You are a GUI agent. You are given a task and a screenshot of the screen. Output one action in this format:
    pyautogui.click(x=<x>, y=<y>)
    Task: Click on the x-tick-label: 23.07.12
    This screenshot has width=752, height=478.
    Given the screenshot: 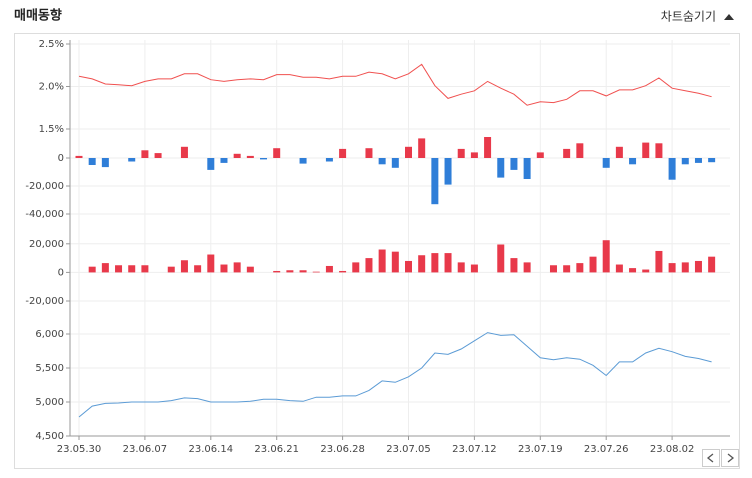 What is the action you would take?
    pyautogui.click(x=474, y=449)
    